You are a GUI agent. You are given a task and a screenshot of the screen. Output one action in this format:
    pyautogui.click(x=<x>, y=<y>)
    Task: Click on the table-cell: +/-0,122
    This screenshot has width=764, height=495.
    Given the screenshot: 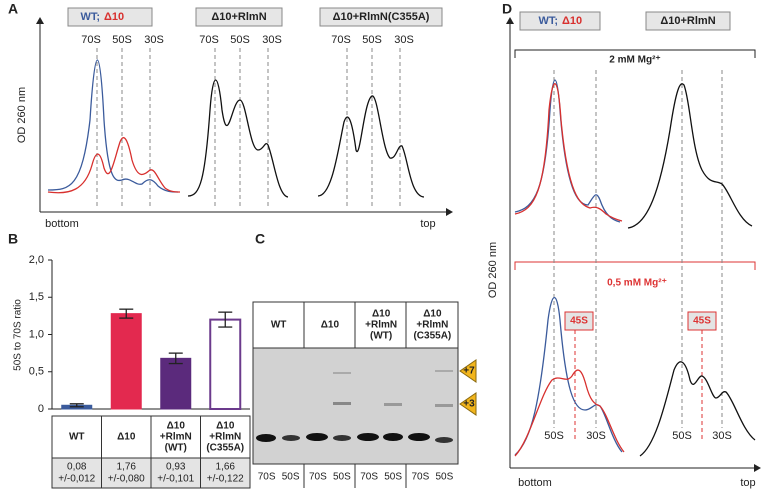 What is the action you would take?
    pyautogui.click(x=225, y=479)
    